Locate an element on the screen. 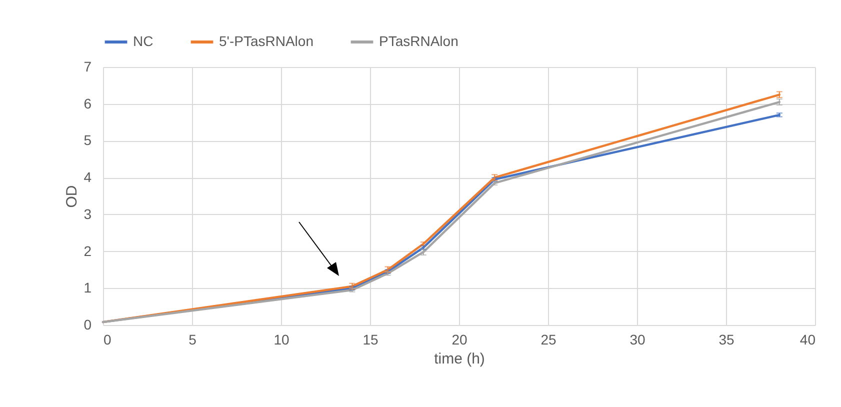 This screenshot has height=407, width=841. x-tick-label: 30 is located at coordinates (638, 340).